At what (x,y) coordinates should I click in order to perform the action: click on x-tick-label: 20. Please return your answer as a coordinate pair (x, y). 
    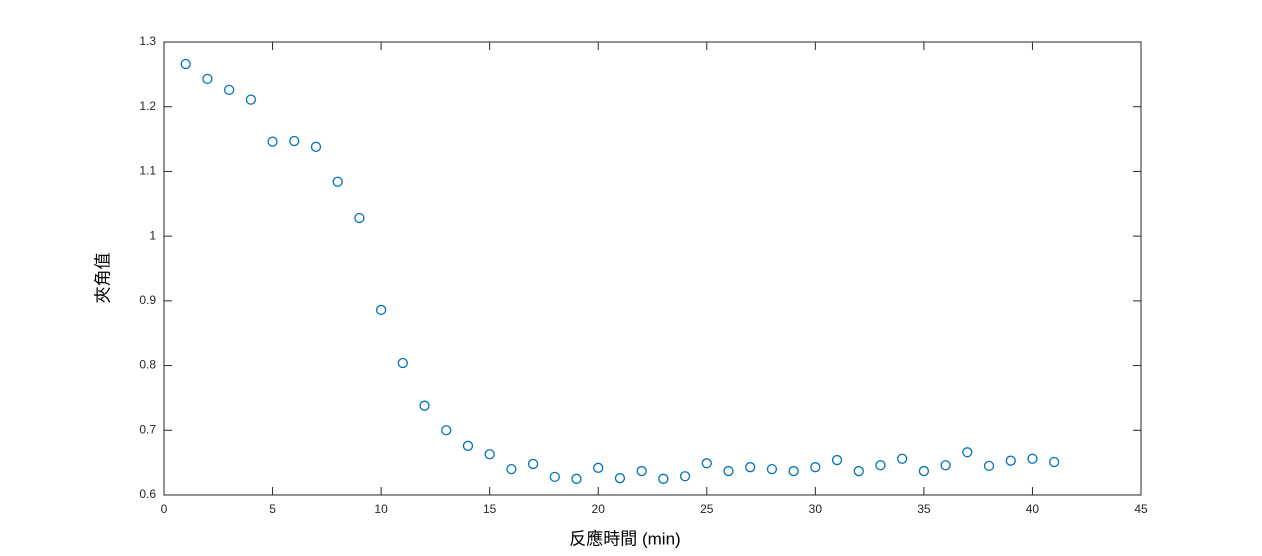
    Looking at the image, I should click on (599, 509).